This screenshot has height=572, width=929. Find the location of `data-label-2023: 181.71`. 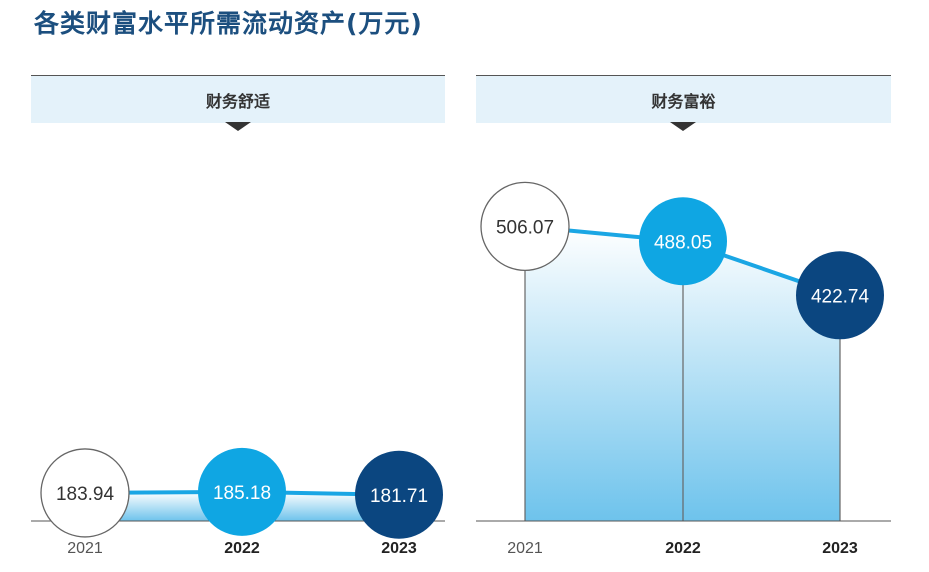

data-label-2023: 181.71 is located at coordinates (399, 496).